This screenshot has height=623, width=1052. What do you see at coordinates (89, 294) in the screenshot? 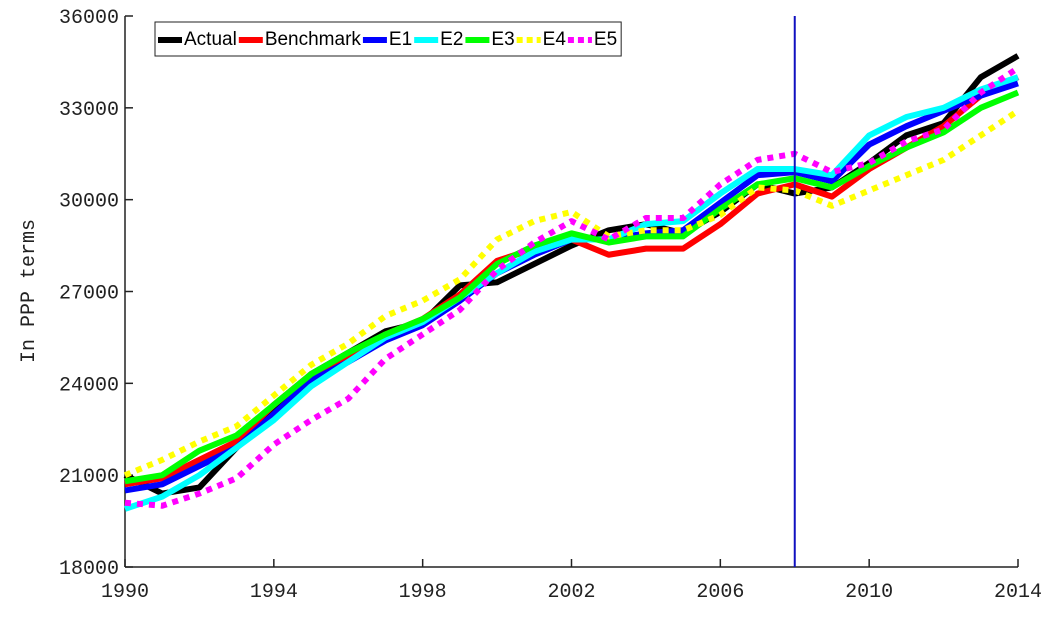
I see `y-tick-label: 27000` at bounding box center [89, 294].